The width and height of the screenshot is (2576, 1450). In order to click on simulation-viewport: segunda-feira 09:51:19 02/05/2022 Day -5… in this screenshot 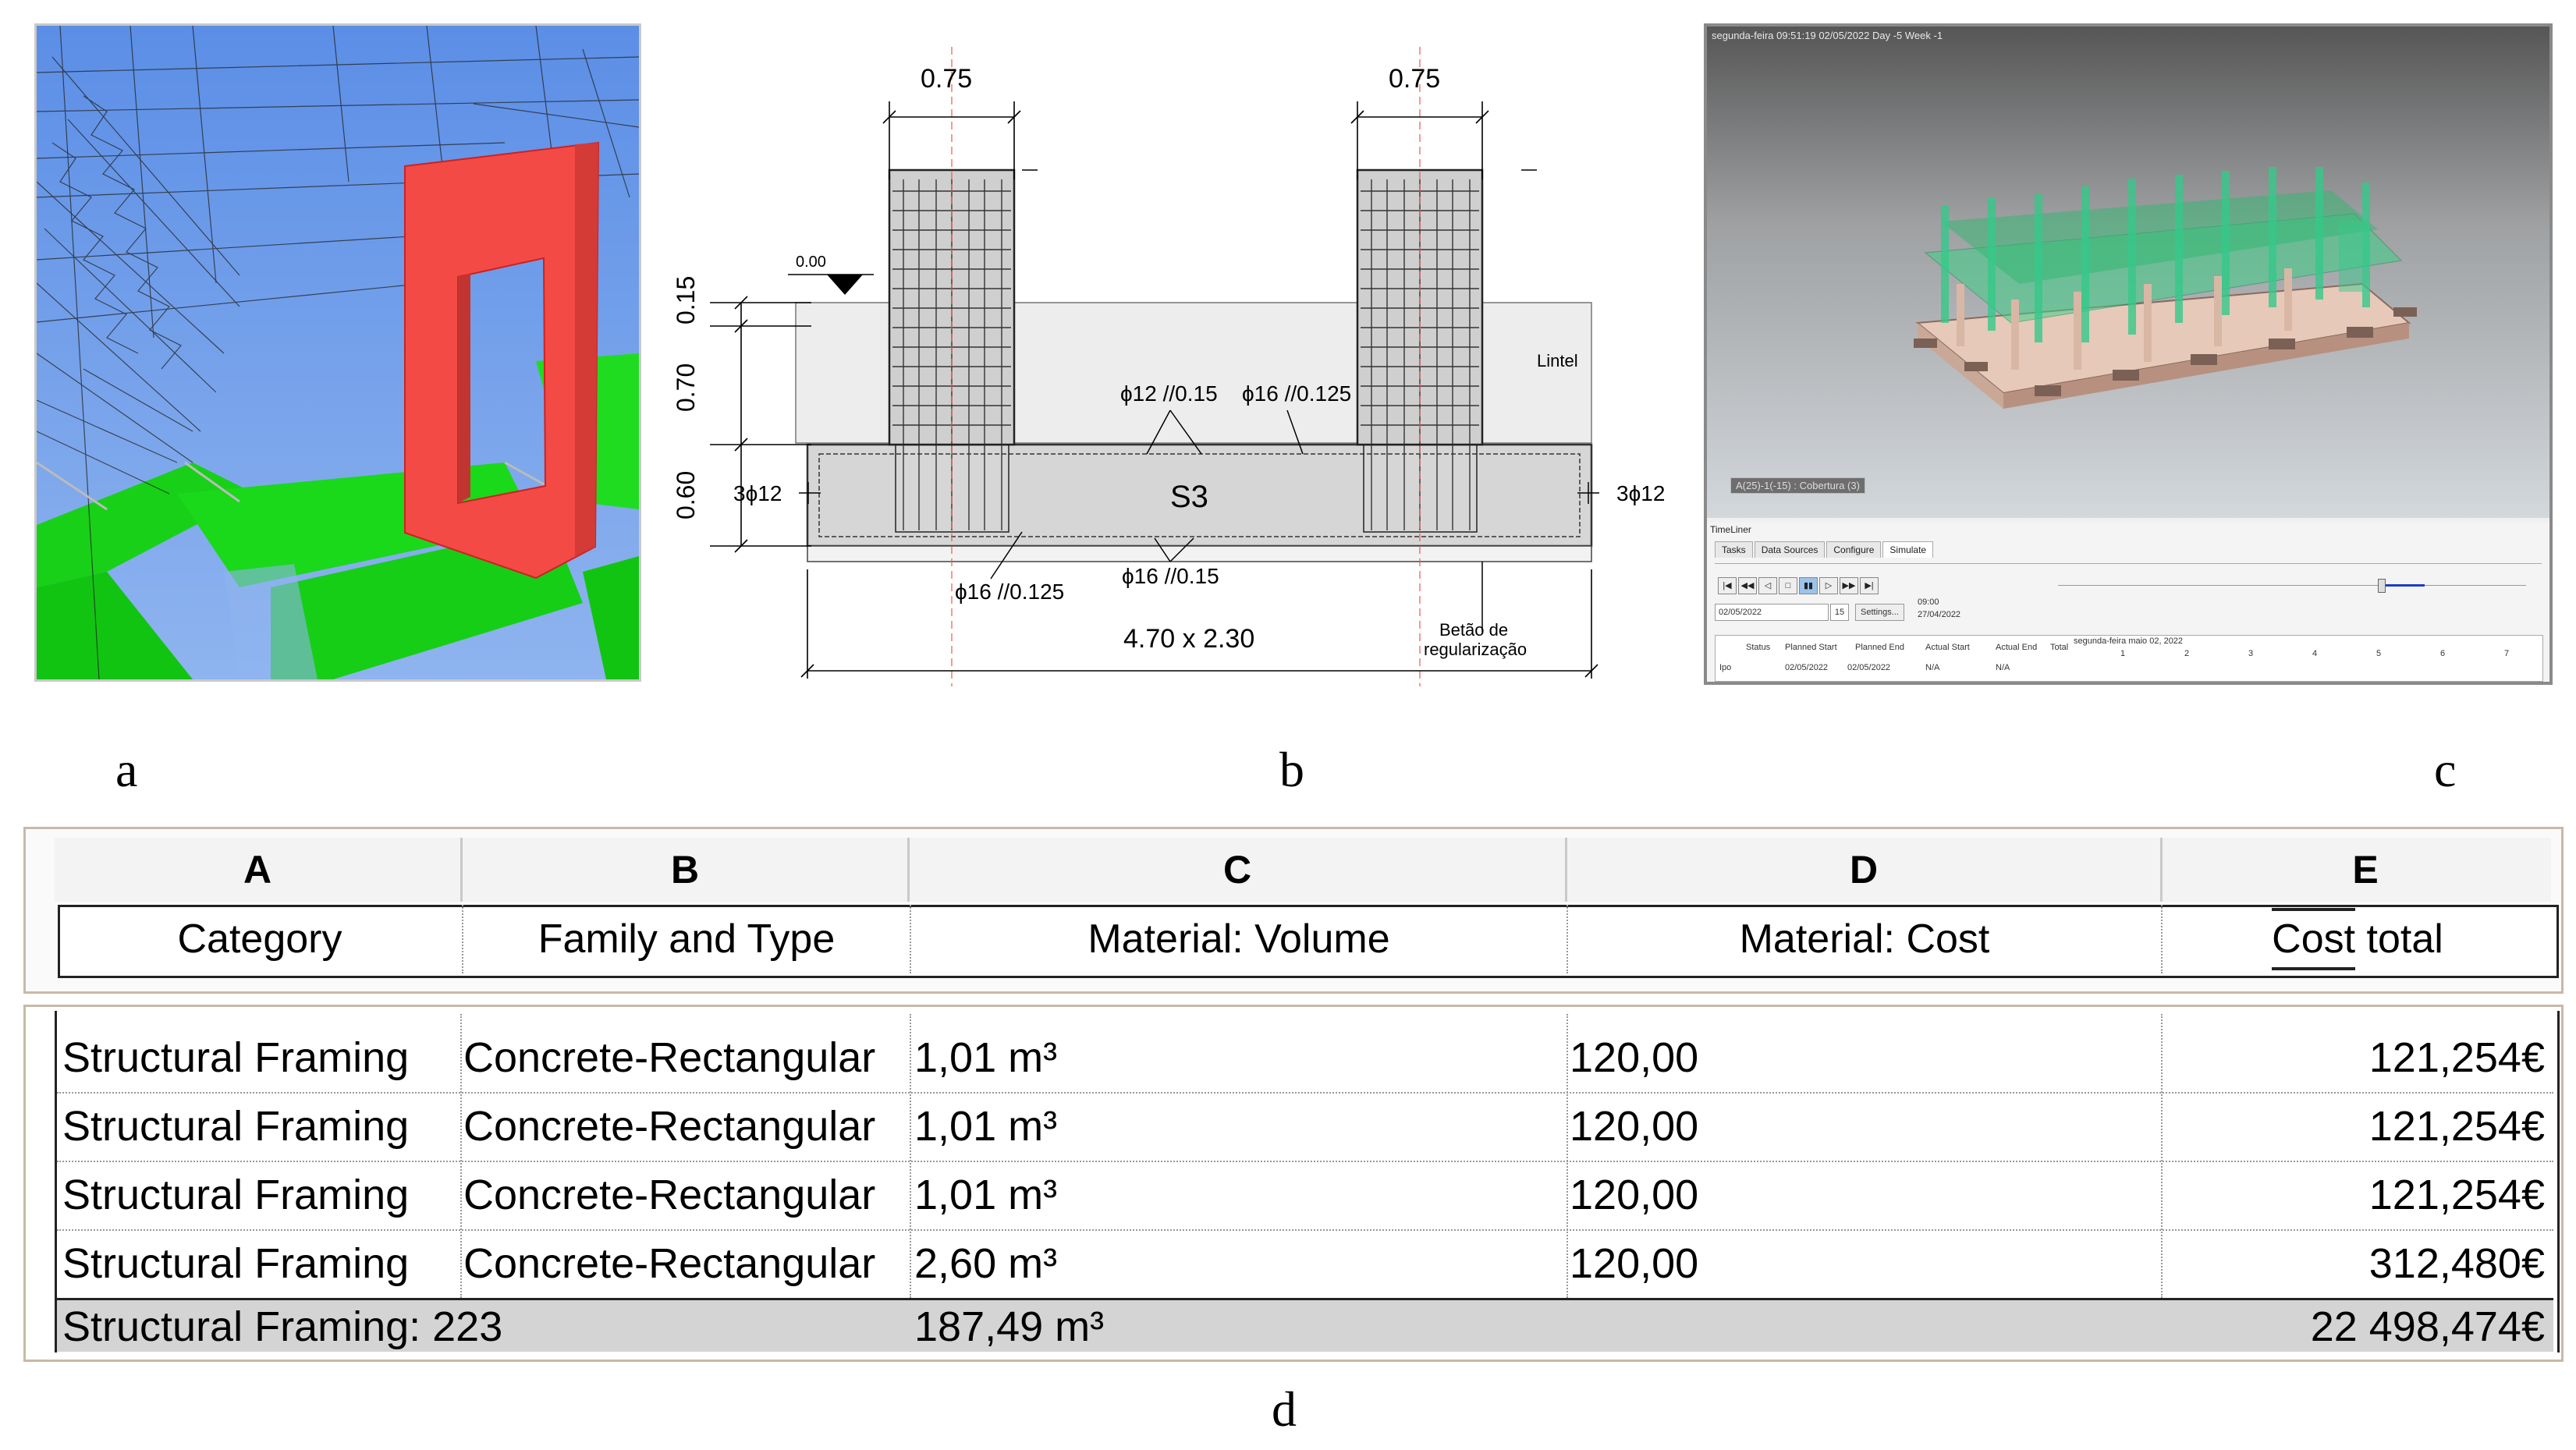, I will do `click(2128, 273)`.